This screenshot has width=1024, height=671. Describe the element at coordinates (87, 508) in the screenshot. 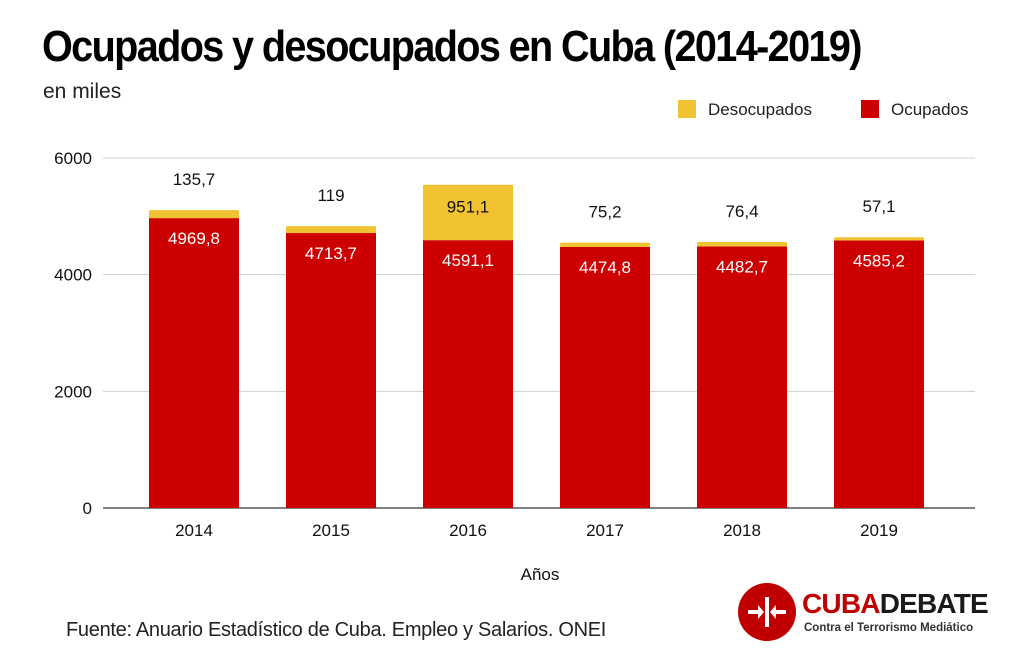

I see `y-tick-label: 0` at that location.